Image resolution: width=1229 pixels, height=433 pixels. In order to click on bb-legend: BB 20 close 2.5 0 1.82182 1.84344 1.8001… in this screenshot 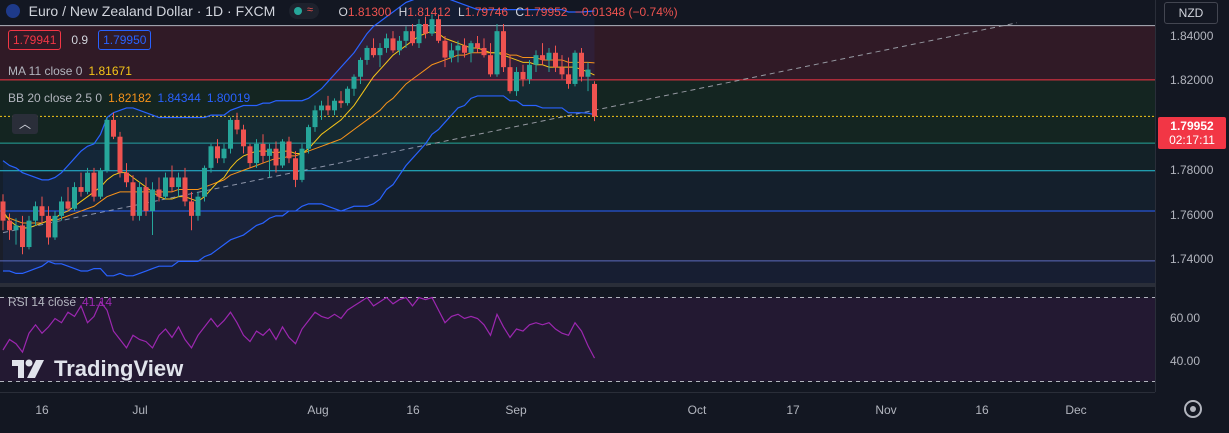, I will do `click(129, 98)`.